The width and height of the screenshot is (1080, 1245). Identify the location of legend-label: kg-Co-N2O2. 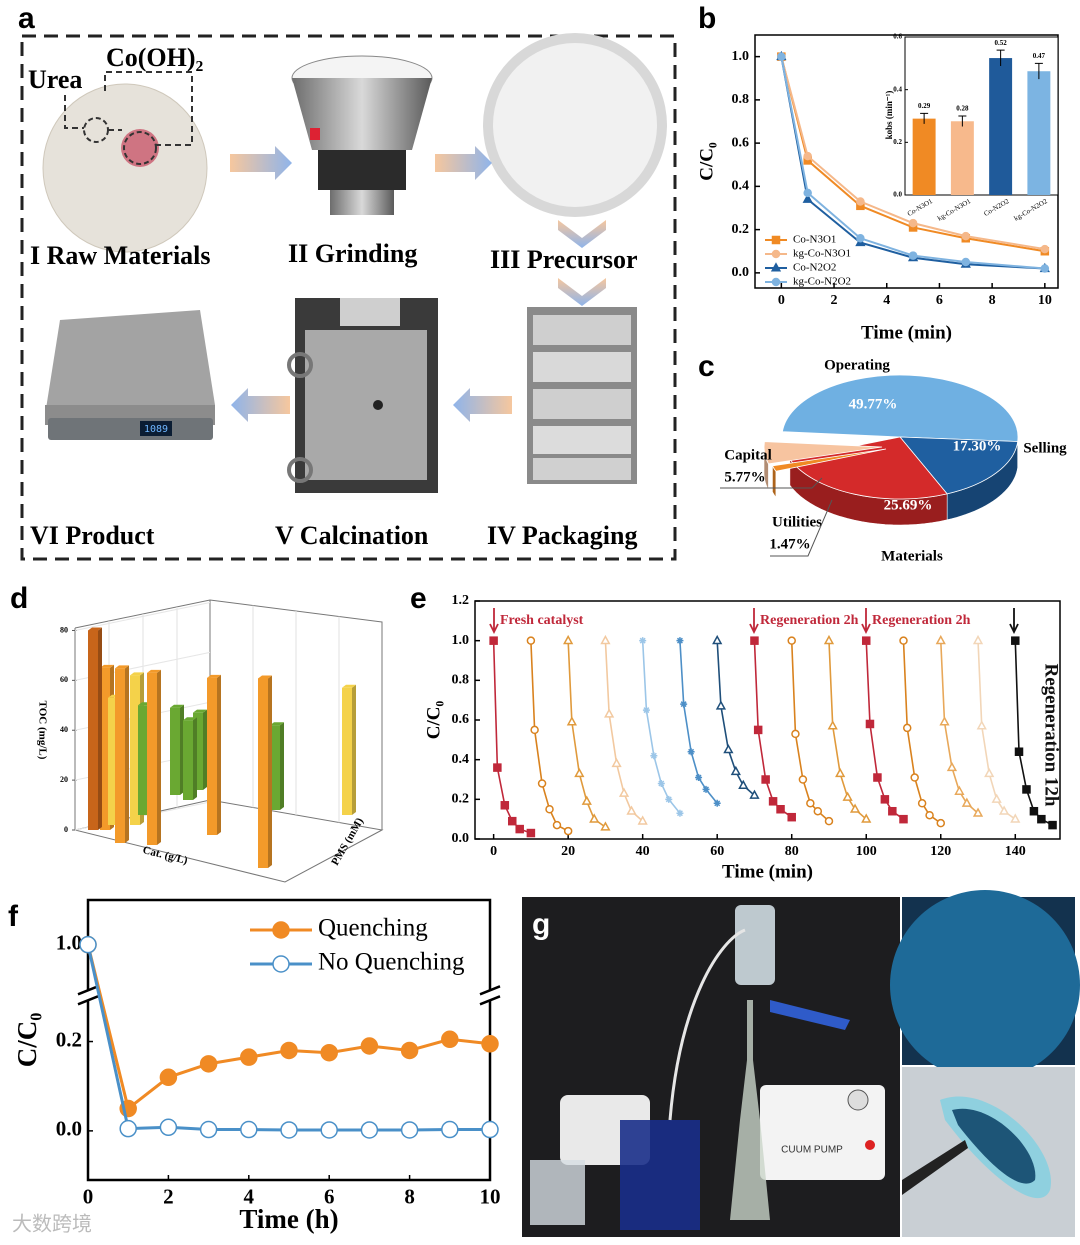
(822, 282).